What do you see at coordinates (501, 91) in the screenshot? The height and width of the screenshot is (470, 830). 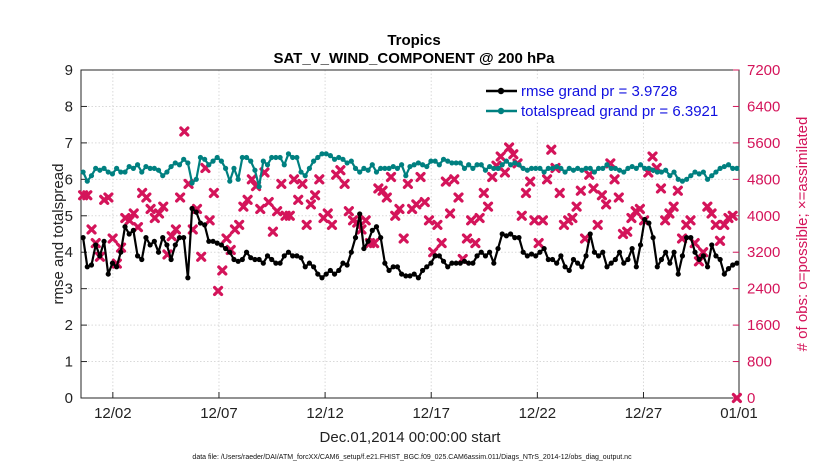 I see `legend-rmse-marker` at bounding box center [501, 91].